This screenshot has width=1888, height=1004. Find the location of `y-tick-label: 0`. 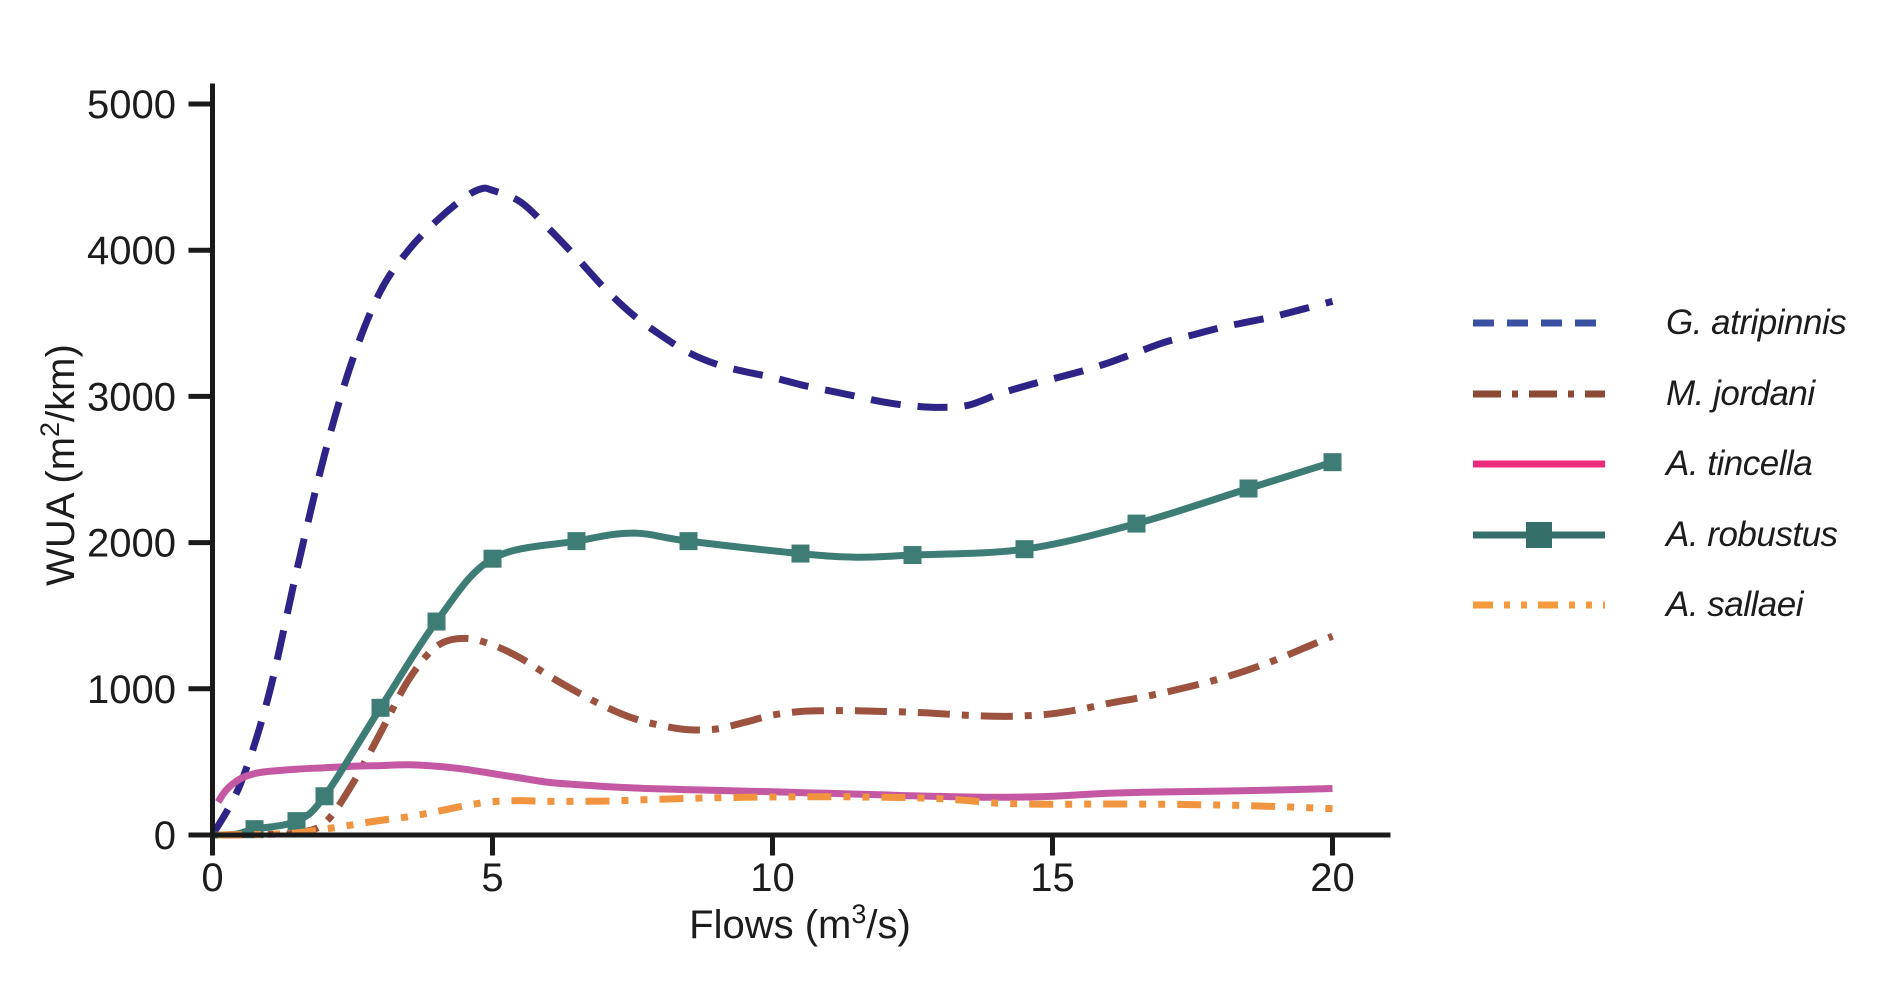

y-tick-label: 0 is located at coordinates (165, 836).